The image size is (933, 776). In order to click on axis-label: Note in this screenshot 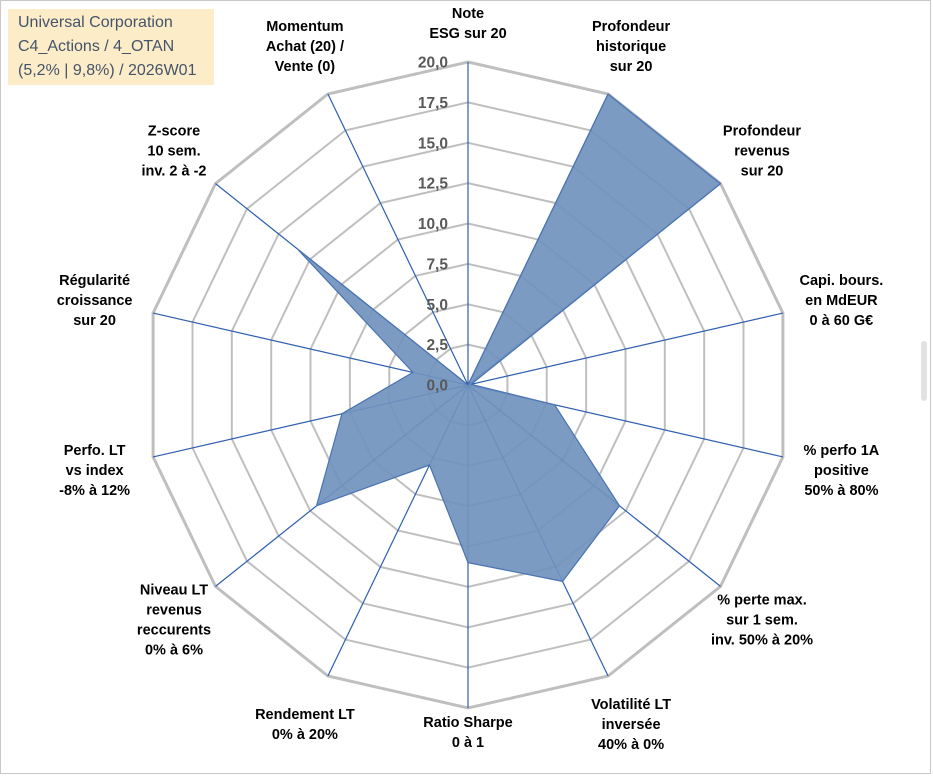, I will do `click(468, 14)`.